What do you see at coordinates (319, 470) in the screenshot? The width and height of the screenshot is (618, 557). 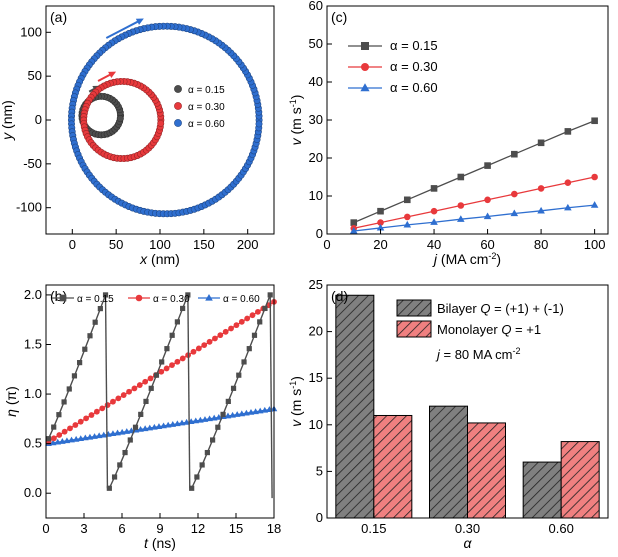 I see `panel-d-ytick-label-1: 5` at bounding box center [319, 470].